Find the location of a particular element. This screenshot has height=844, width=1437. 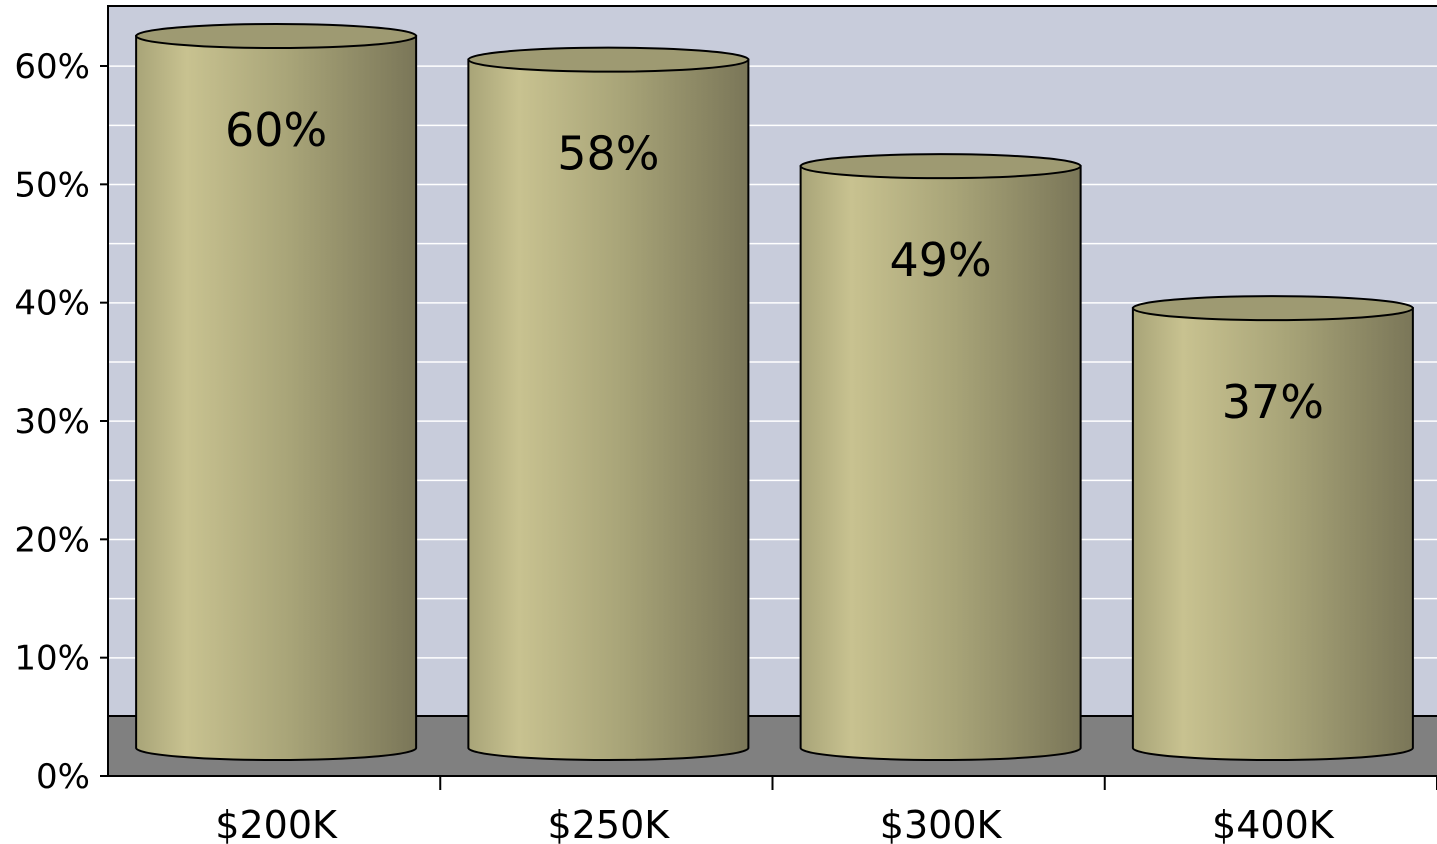

y-tick-label: 20% is located at coordinates (52, 540).